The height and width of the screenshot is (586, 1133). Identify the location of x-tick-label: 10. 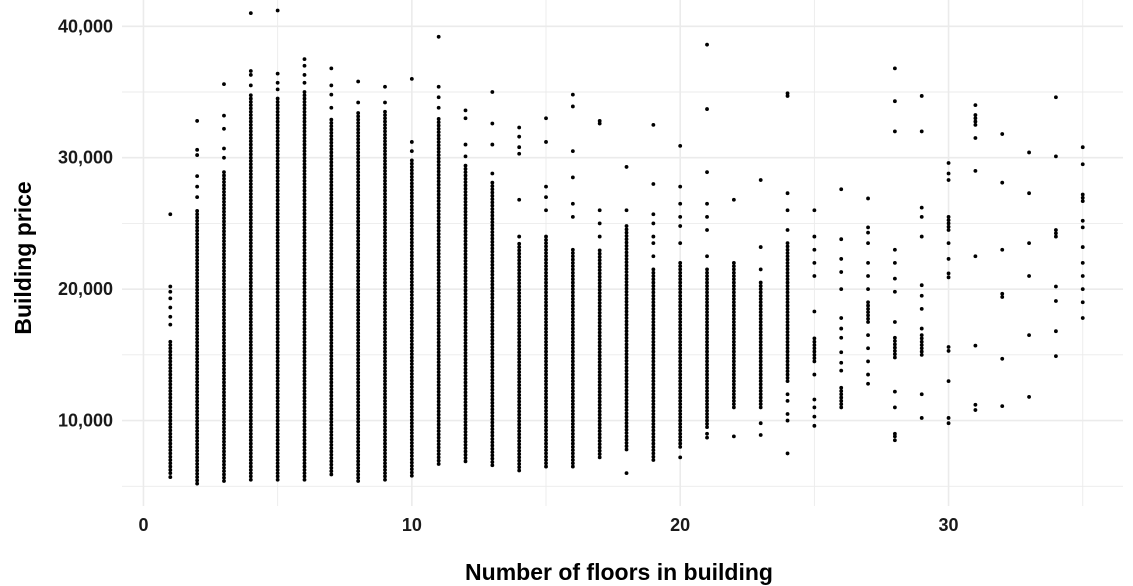
(412, 525).